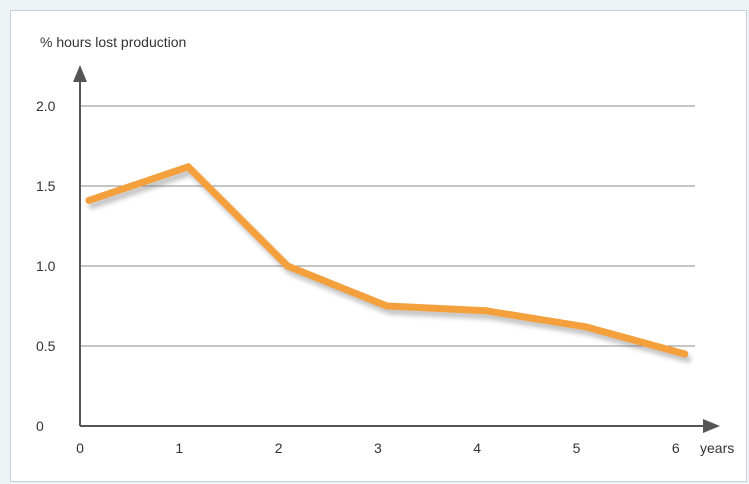  What do you see at coordinates (711, 426) in the screenshot?
I see `x-axis-arrow` at bounding box center [711, 426].